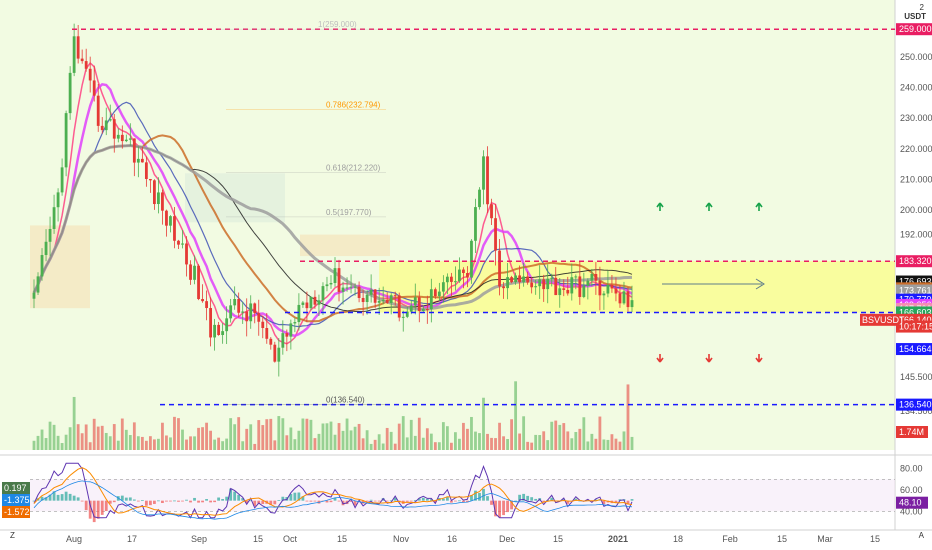  What do you see at coordinates (921, 535) in the screenshot?
I see `auto-scale-label: A` at bounding box center [921, 535].